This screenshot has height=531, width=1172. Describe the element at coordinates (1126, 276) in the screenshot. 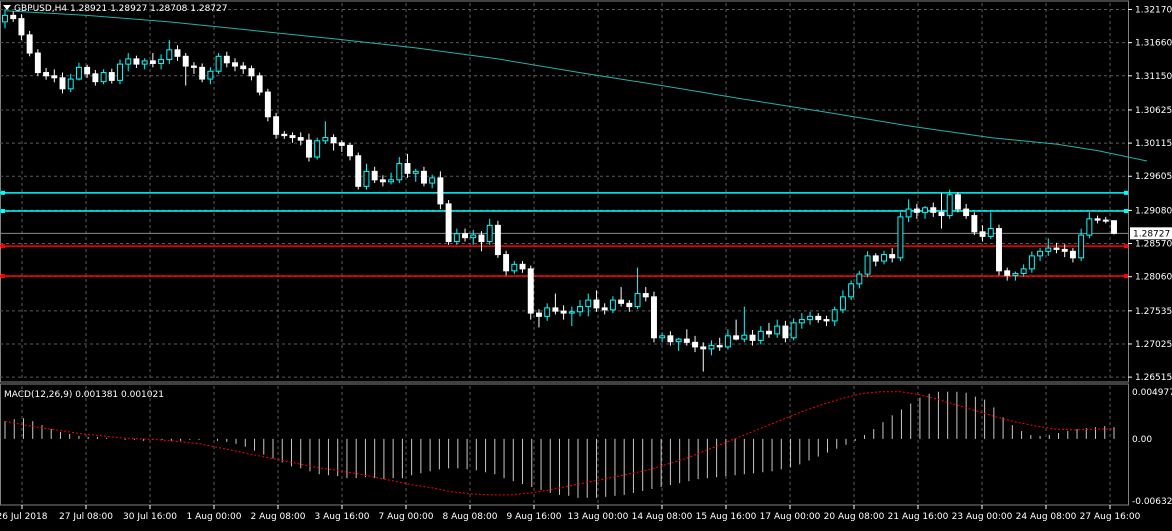

I see `red-level-handle-right` at that location.